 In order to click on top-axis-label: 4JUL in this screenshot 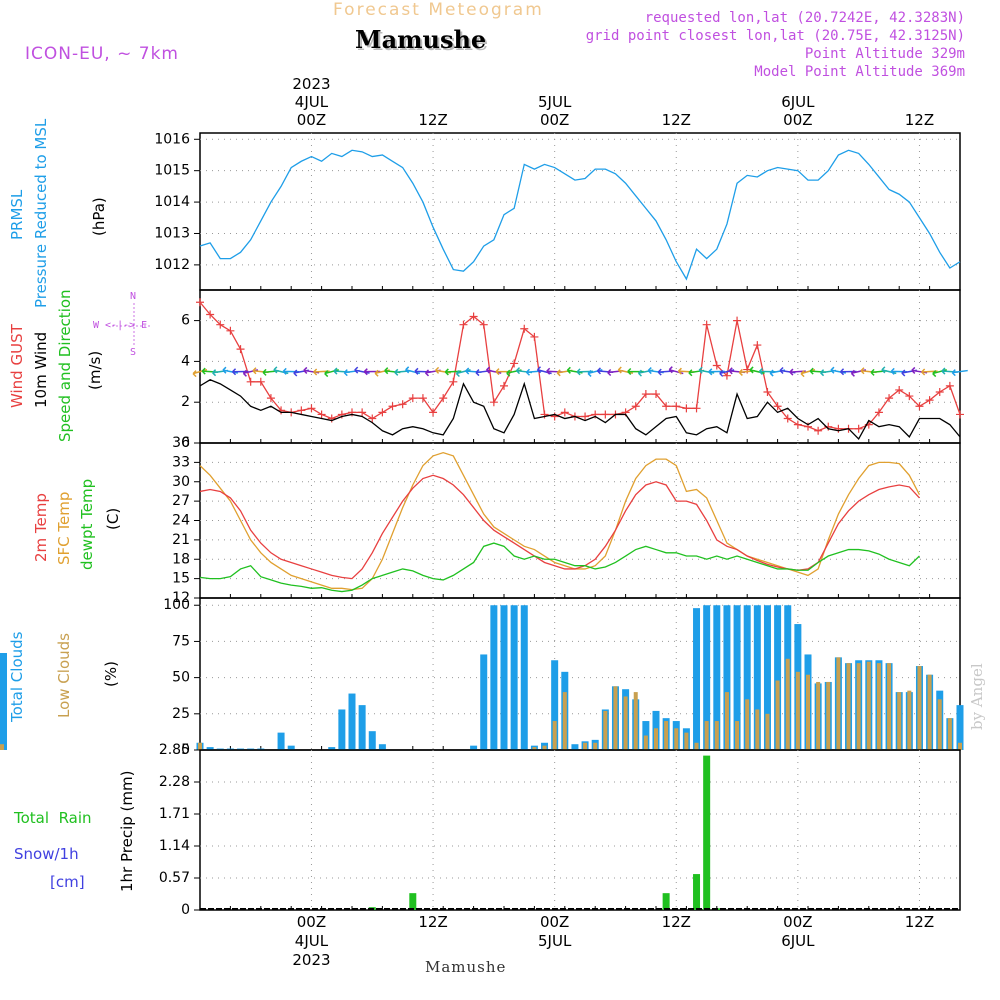, I will do `click(311, 102)`.